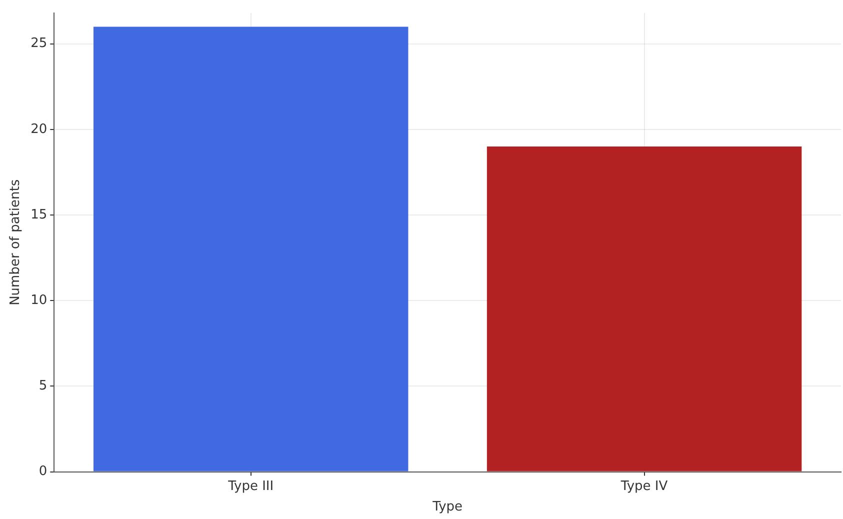 This screenshot has width=843, height=519. Describe the element at coordinates (43, 472) in the screenshot. I see `y-tick-label: 0` at that location.